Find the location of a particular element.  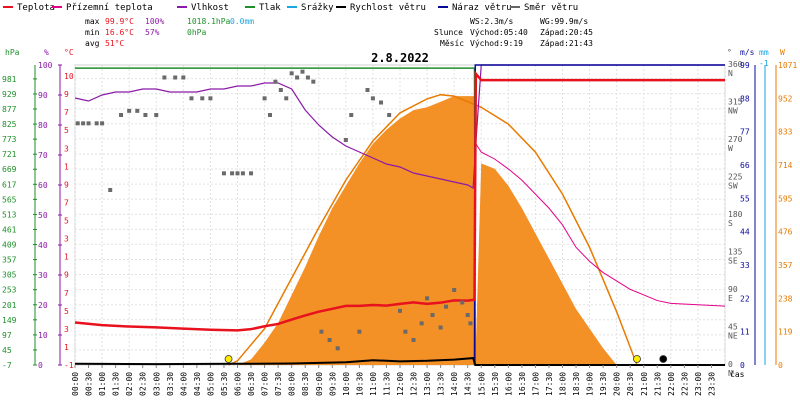

legend-label: Tlak is located at coordinates (270, 8).